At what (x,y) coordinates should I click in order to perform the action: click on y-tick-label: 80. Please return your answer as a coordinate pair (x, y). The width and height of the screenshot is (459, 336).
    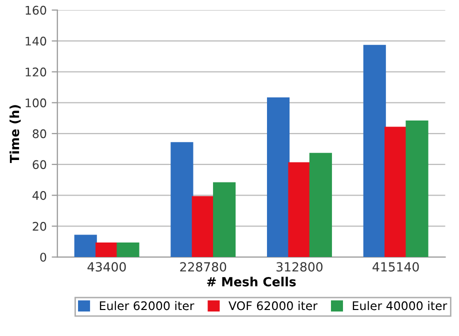
    Looking at the image, I should click on (39, 133).